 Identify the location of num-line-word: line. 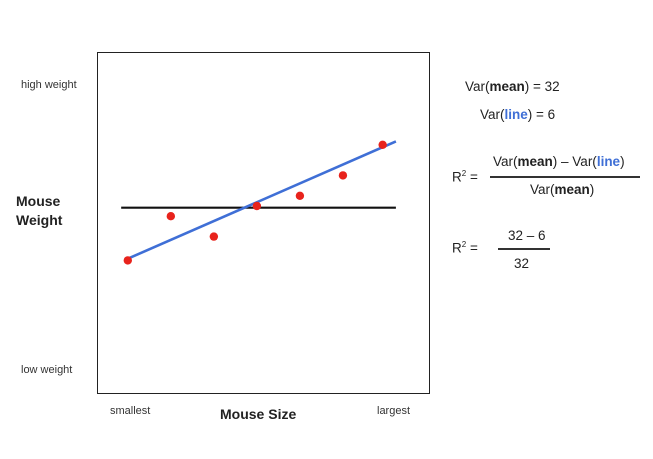
(608, 161).